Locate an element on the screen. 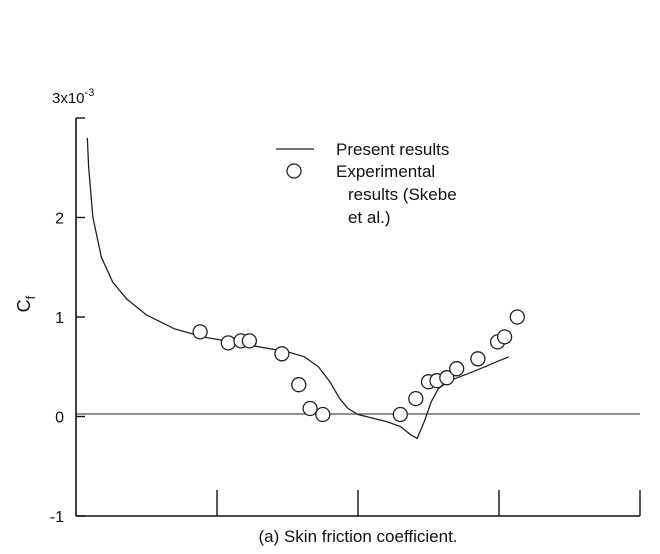 This screenshot has width=660, height=554. y-tick-label: 0 is located at coordinates (59, 418).